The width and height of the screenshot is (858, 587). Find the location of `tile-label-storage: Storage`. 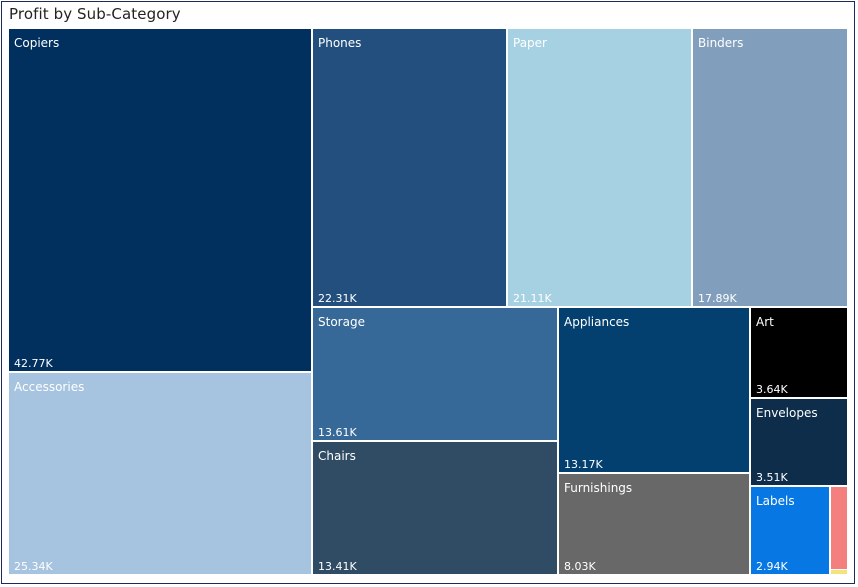

tile-label-storage: Storage is located at coordinates (341, 322).